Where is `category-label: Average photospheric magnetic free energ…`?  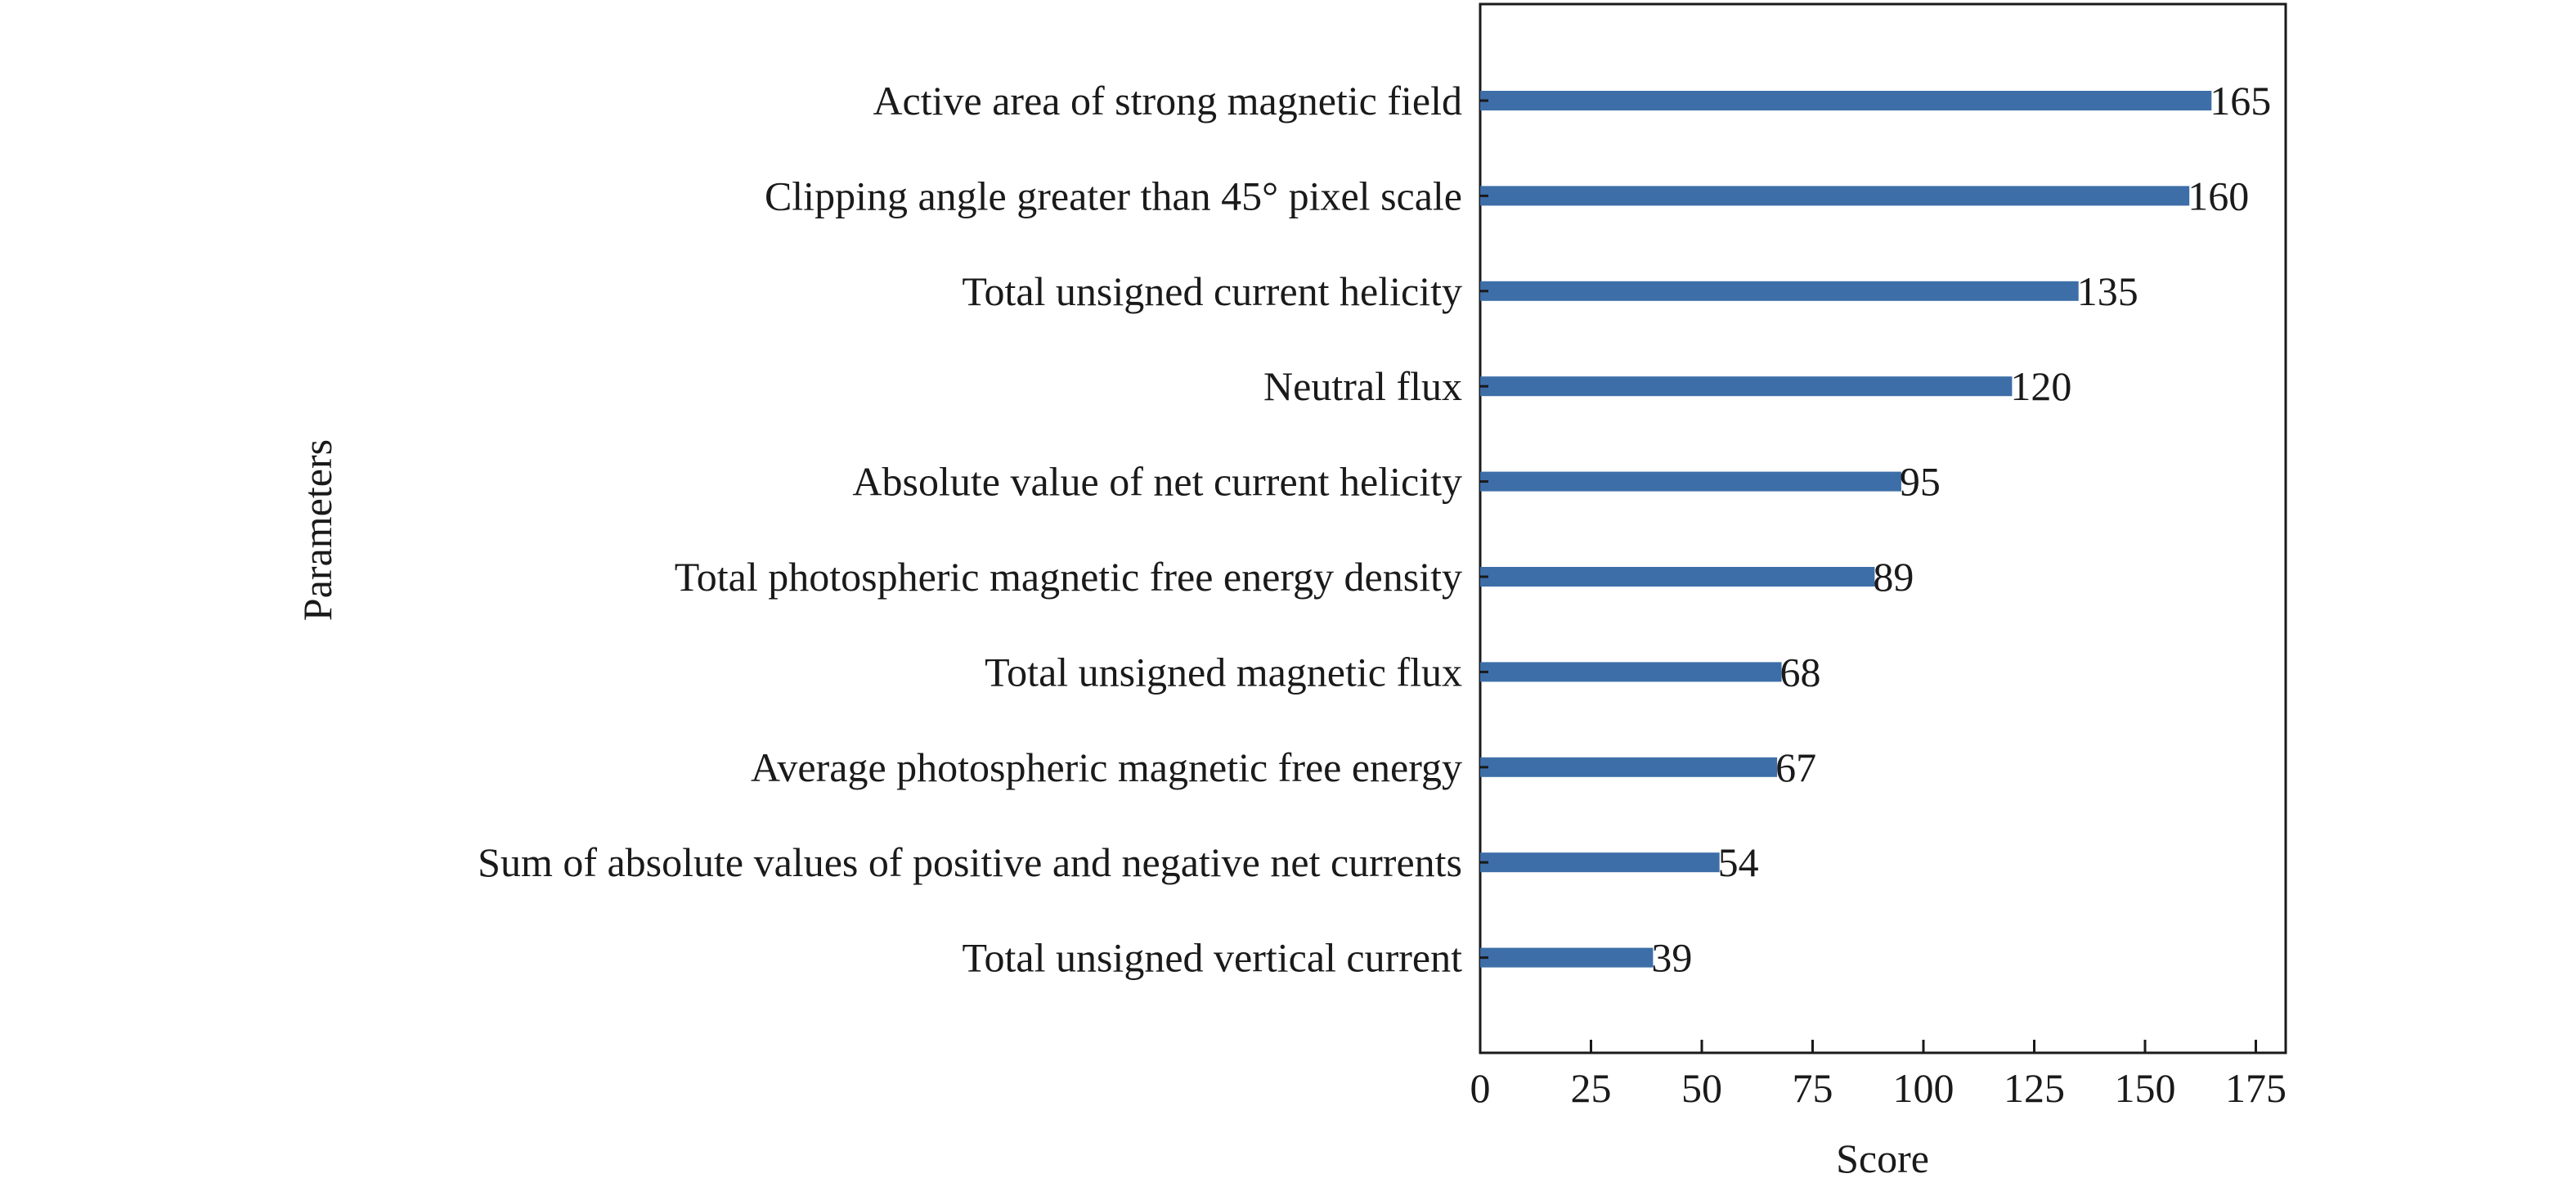
category-label: Average photospheric magnetic free energ… is located at coordinates (1106, 767).